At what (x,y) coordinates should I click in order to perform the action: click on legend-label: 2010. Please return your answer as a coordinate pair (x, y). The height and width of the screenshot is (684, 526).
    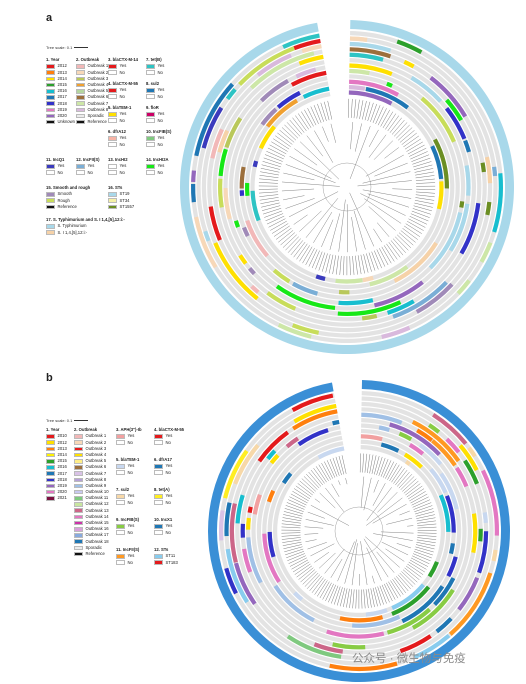
    Looking at the image, I should click on (62, 436).